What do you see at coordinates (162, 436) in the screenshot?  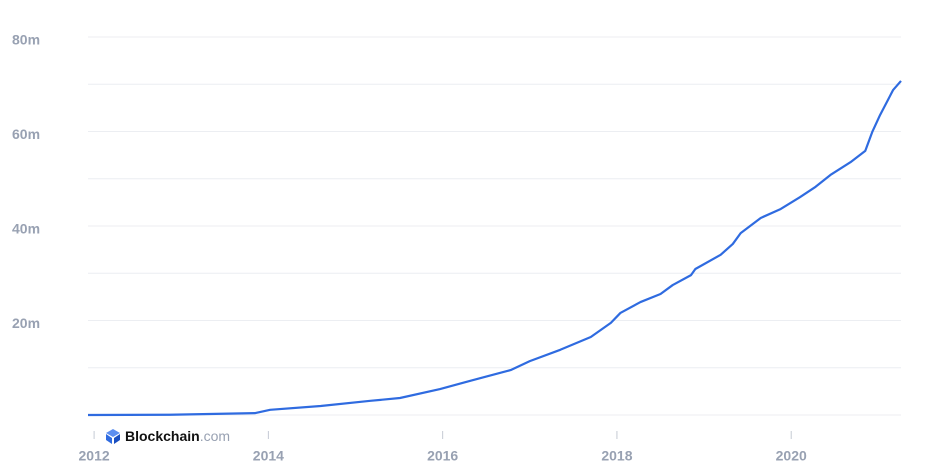 I see `watermark-name: Blockchain` at bounding box center [162, 436].